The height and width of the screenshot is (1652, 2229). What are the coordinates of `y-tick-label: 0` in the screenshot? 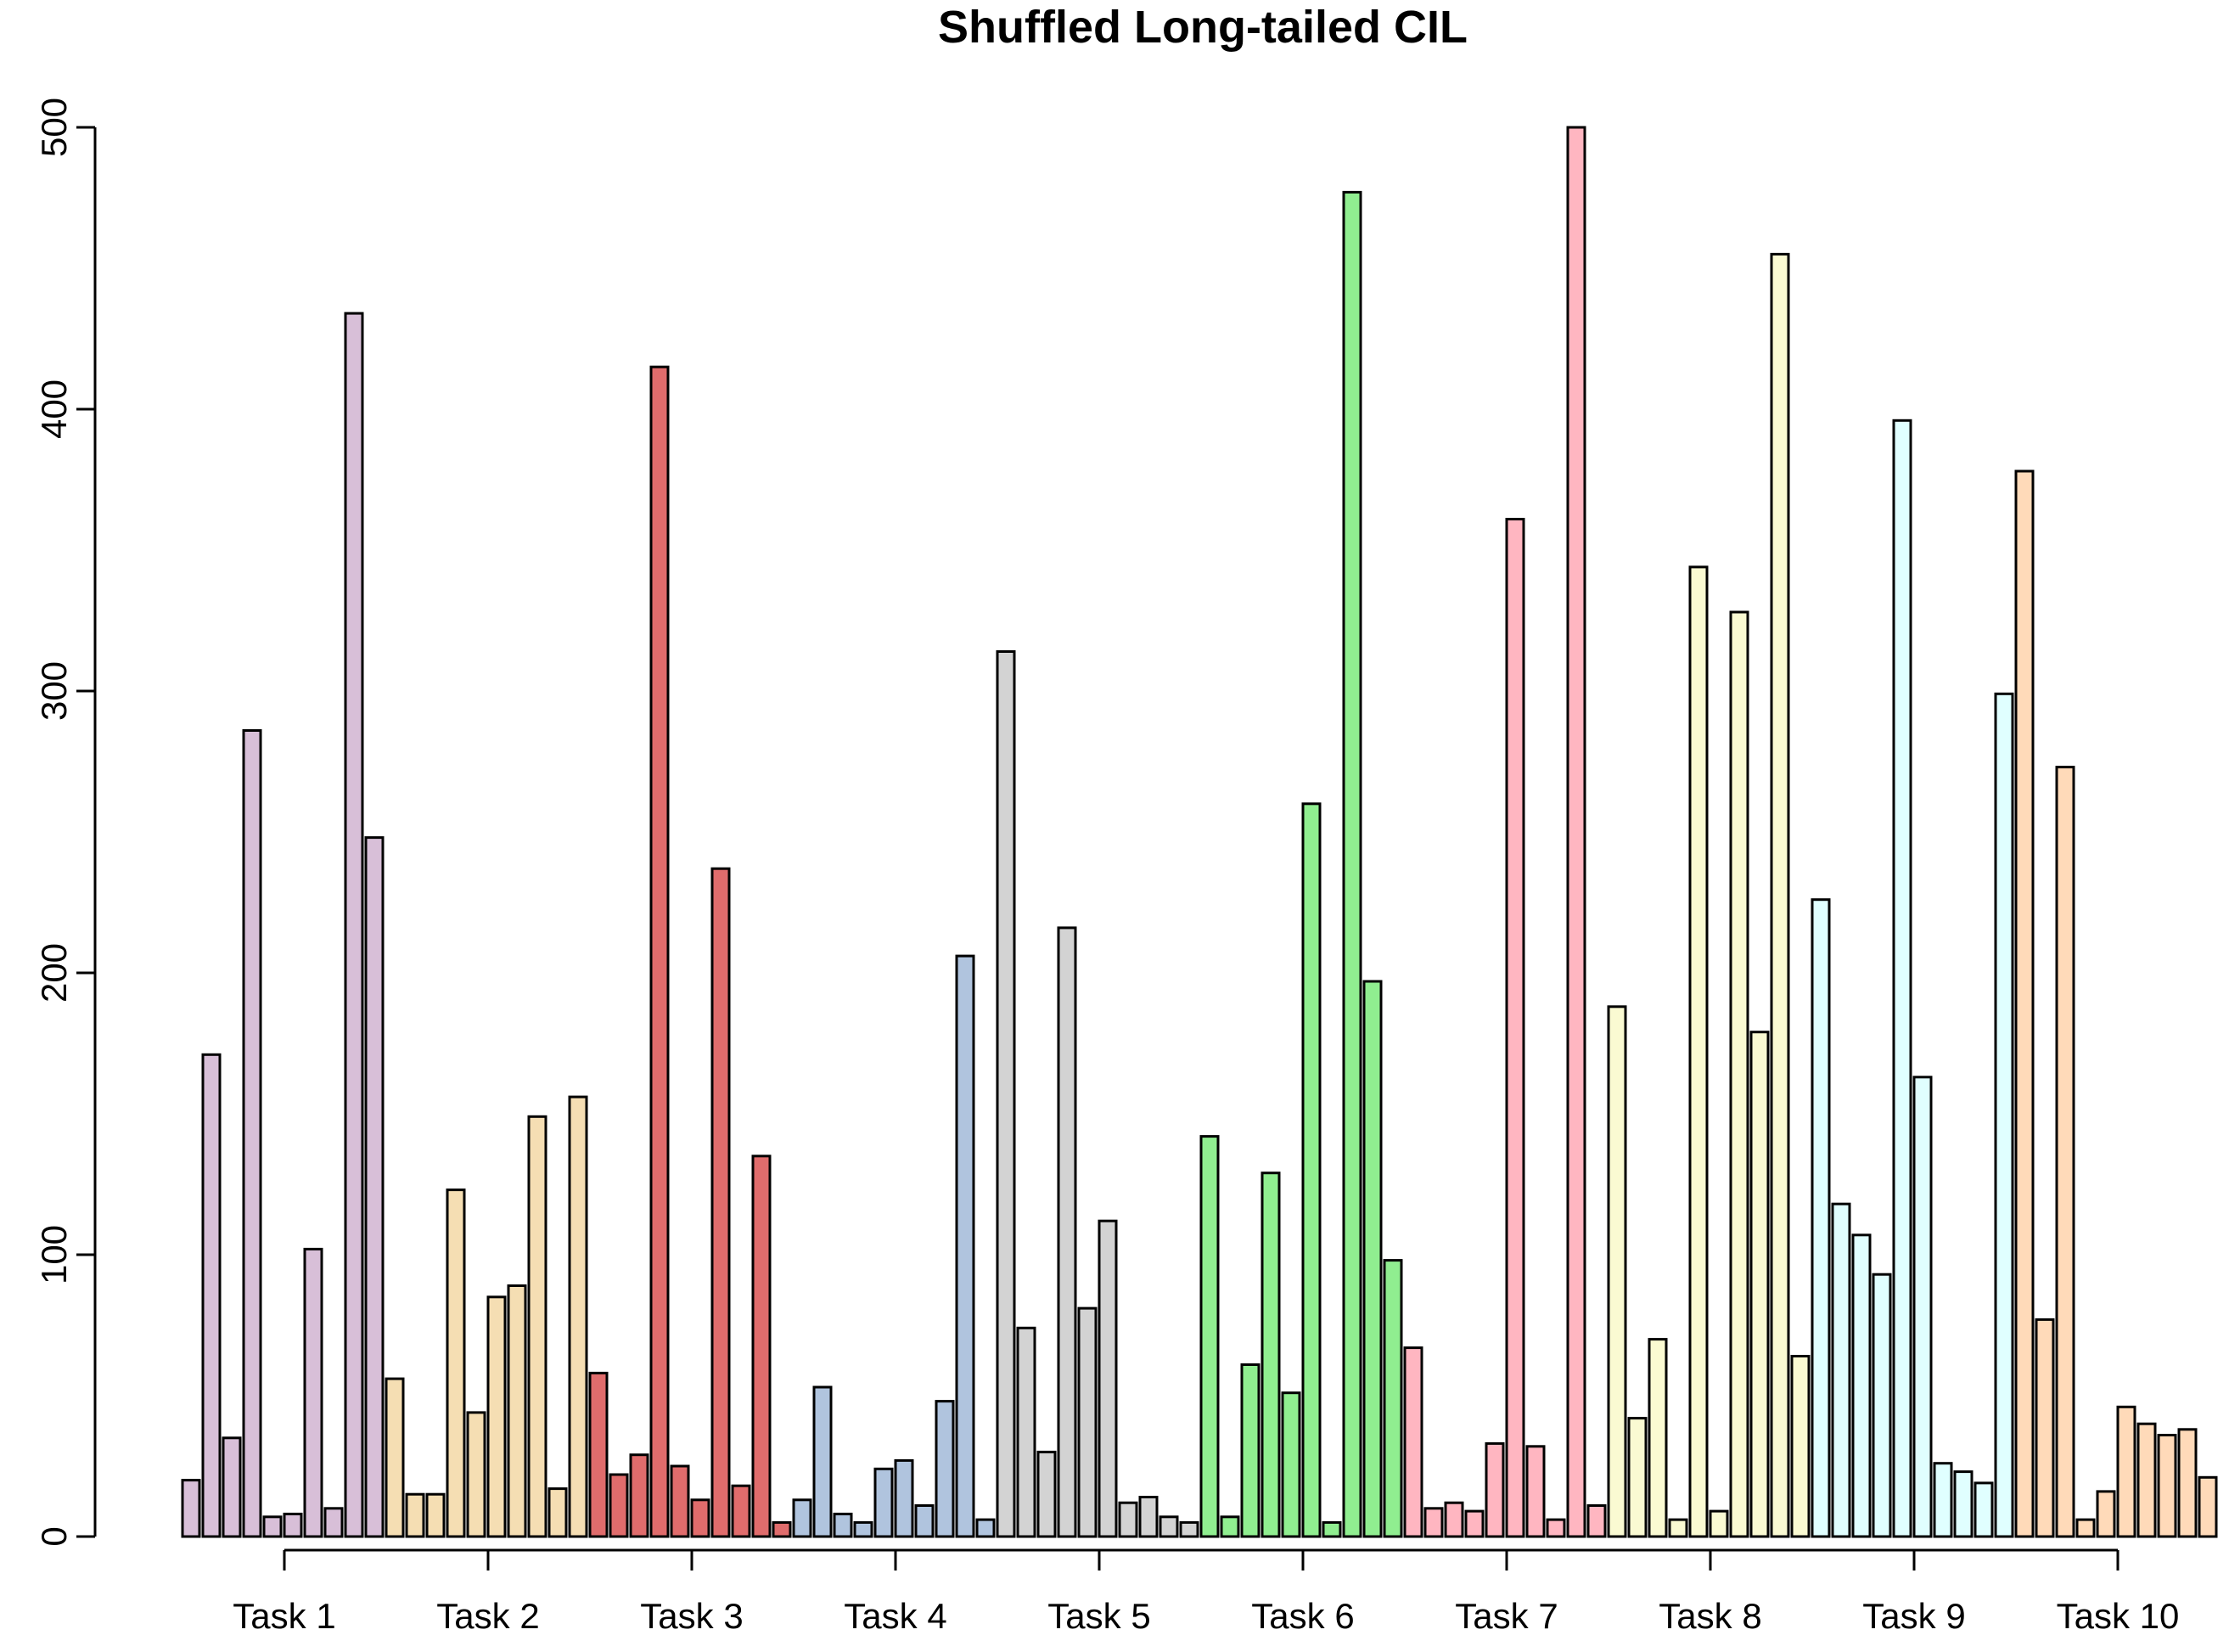 It's located at (54, 1536).